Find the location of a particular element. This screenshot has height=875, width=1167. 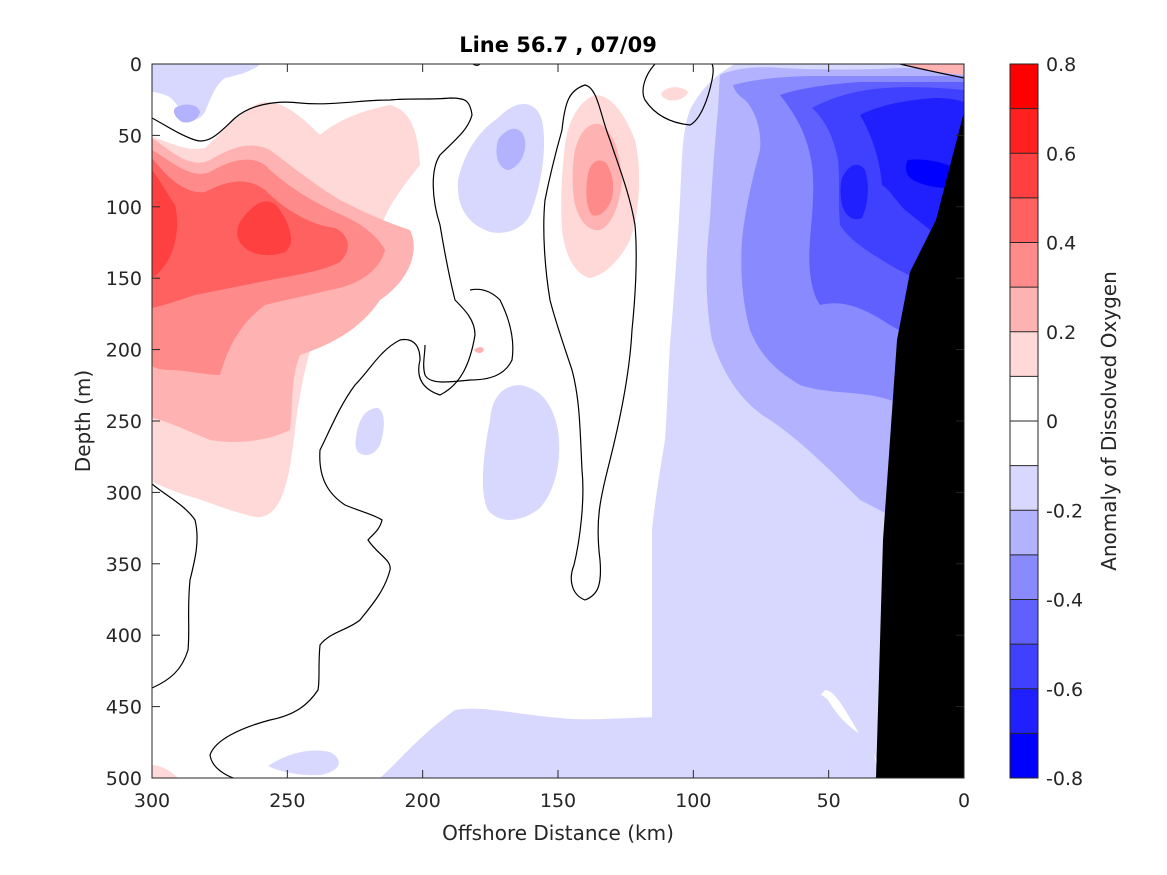

chart-title: Line 56.7 , 07/09 is located at coordinates (558, 45).